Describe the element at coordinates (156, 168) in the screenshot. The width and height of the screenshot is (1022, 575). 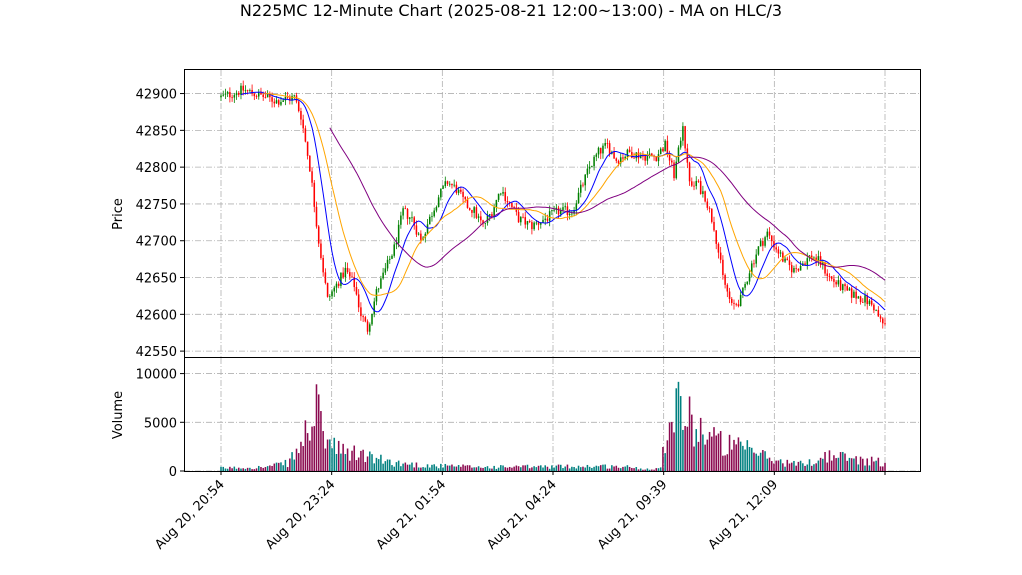
I see `price-tick-label: 42800` at that location.